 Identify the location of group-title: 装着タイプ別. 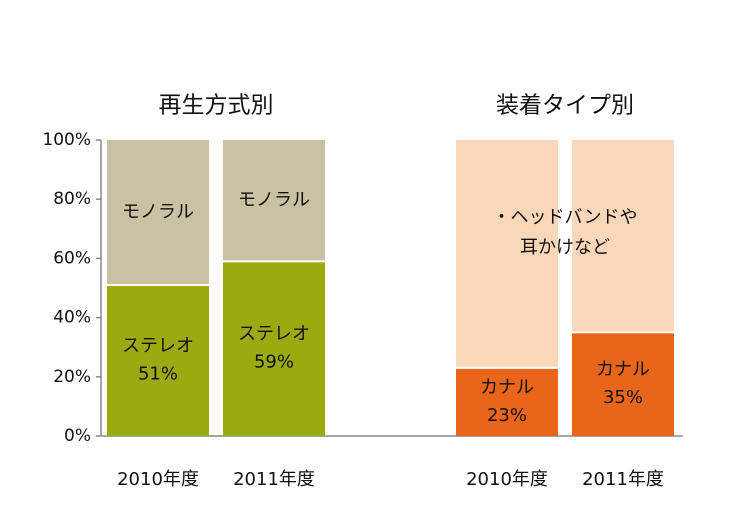
(565, 106).